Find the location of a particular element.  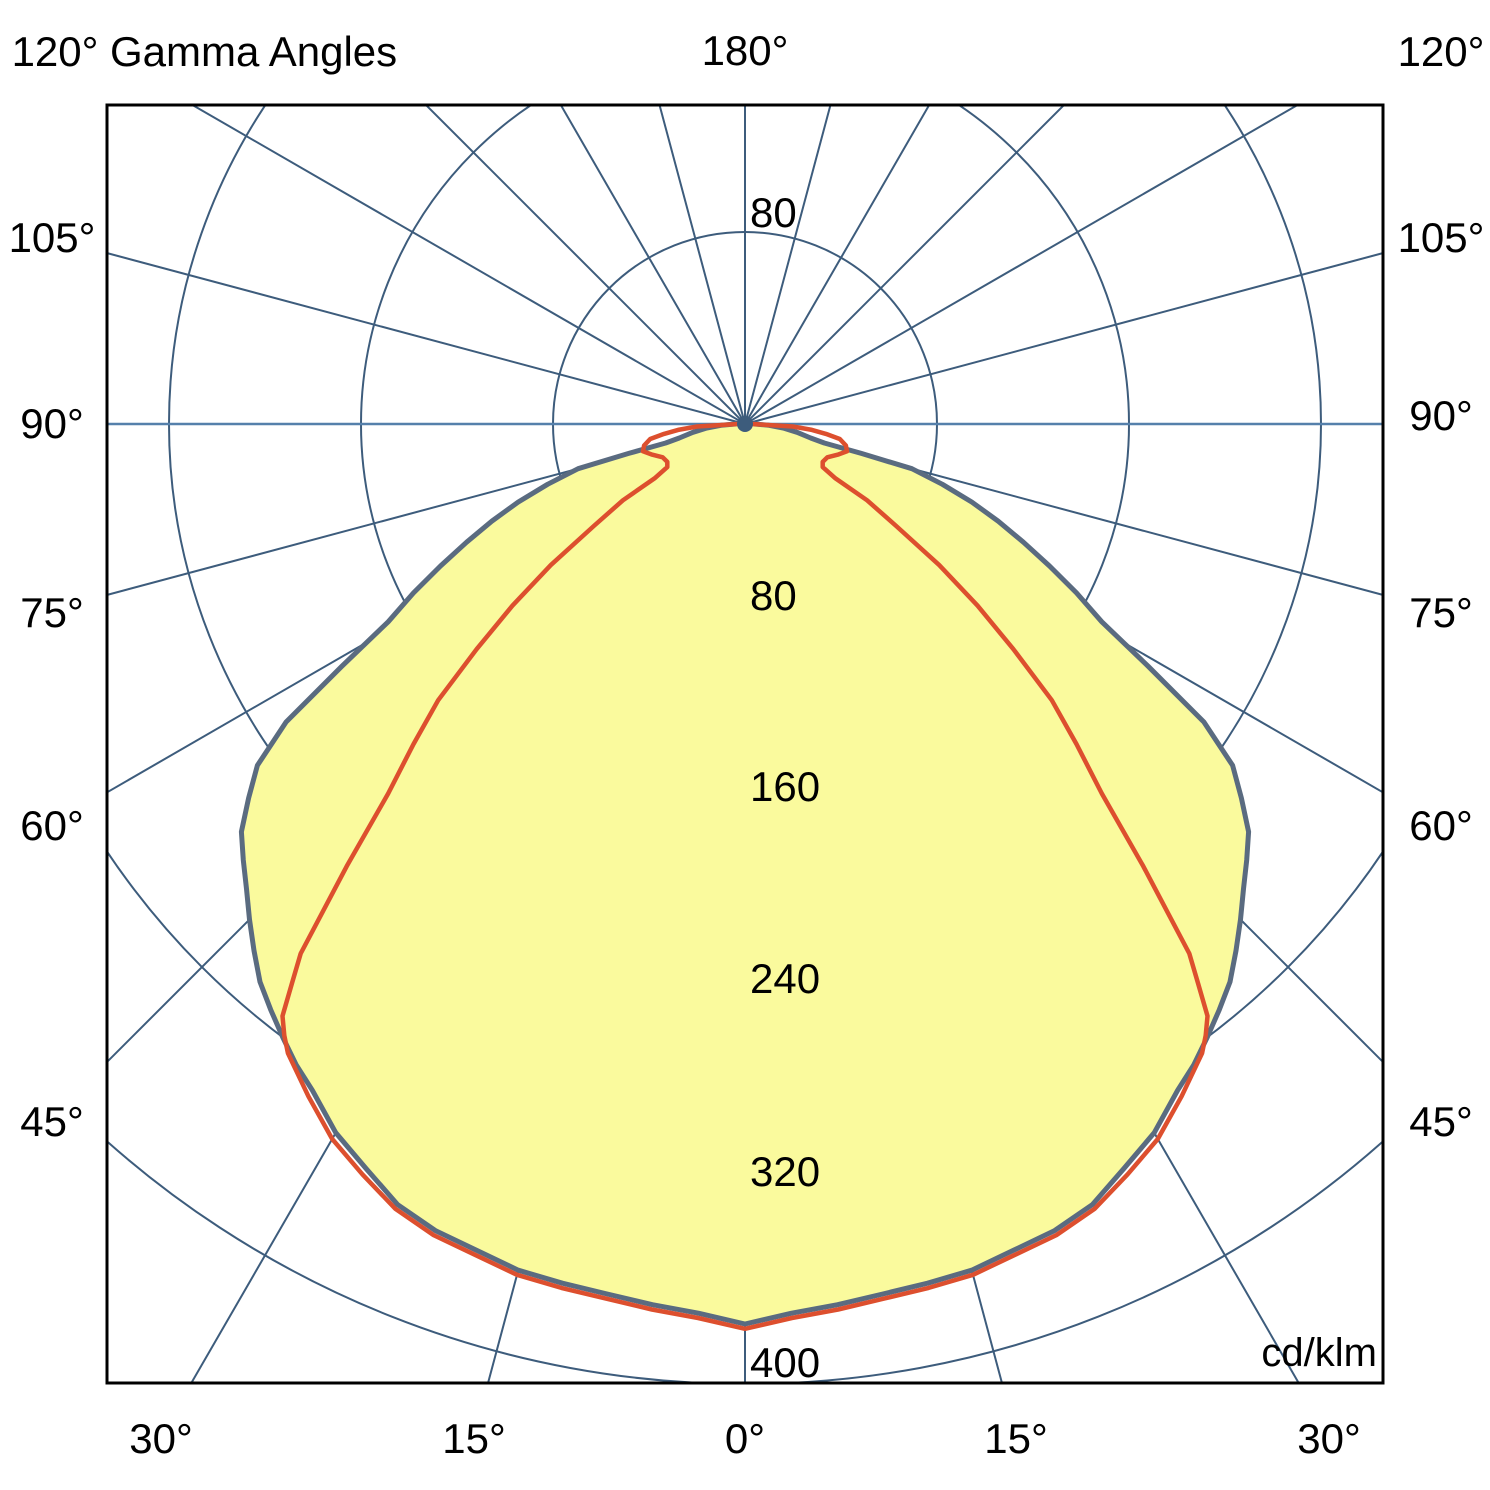

gamma-label-90-right: 90° is located at coordinates (1441, 415).